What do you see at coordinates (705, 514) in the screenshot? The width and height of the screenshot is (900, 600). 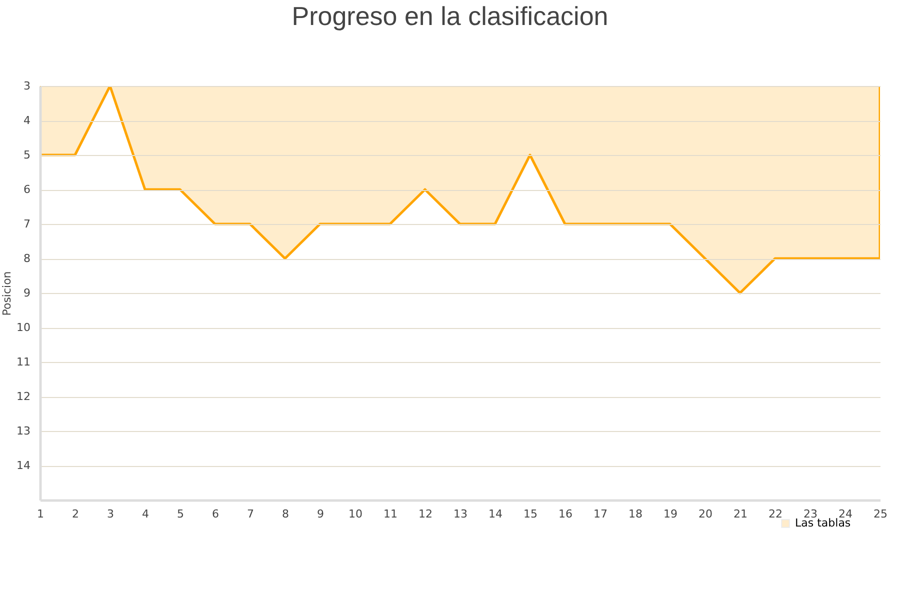 I see `x-tick-label: 20` at bounding box center [705, 514].